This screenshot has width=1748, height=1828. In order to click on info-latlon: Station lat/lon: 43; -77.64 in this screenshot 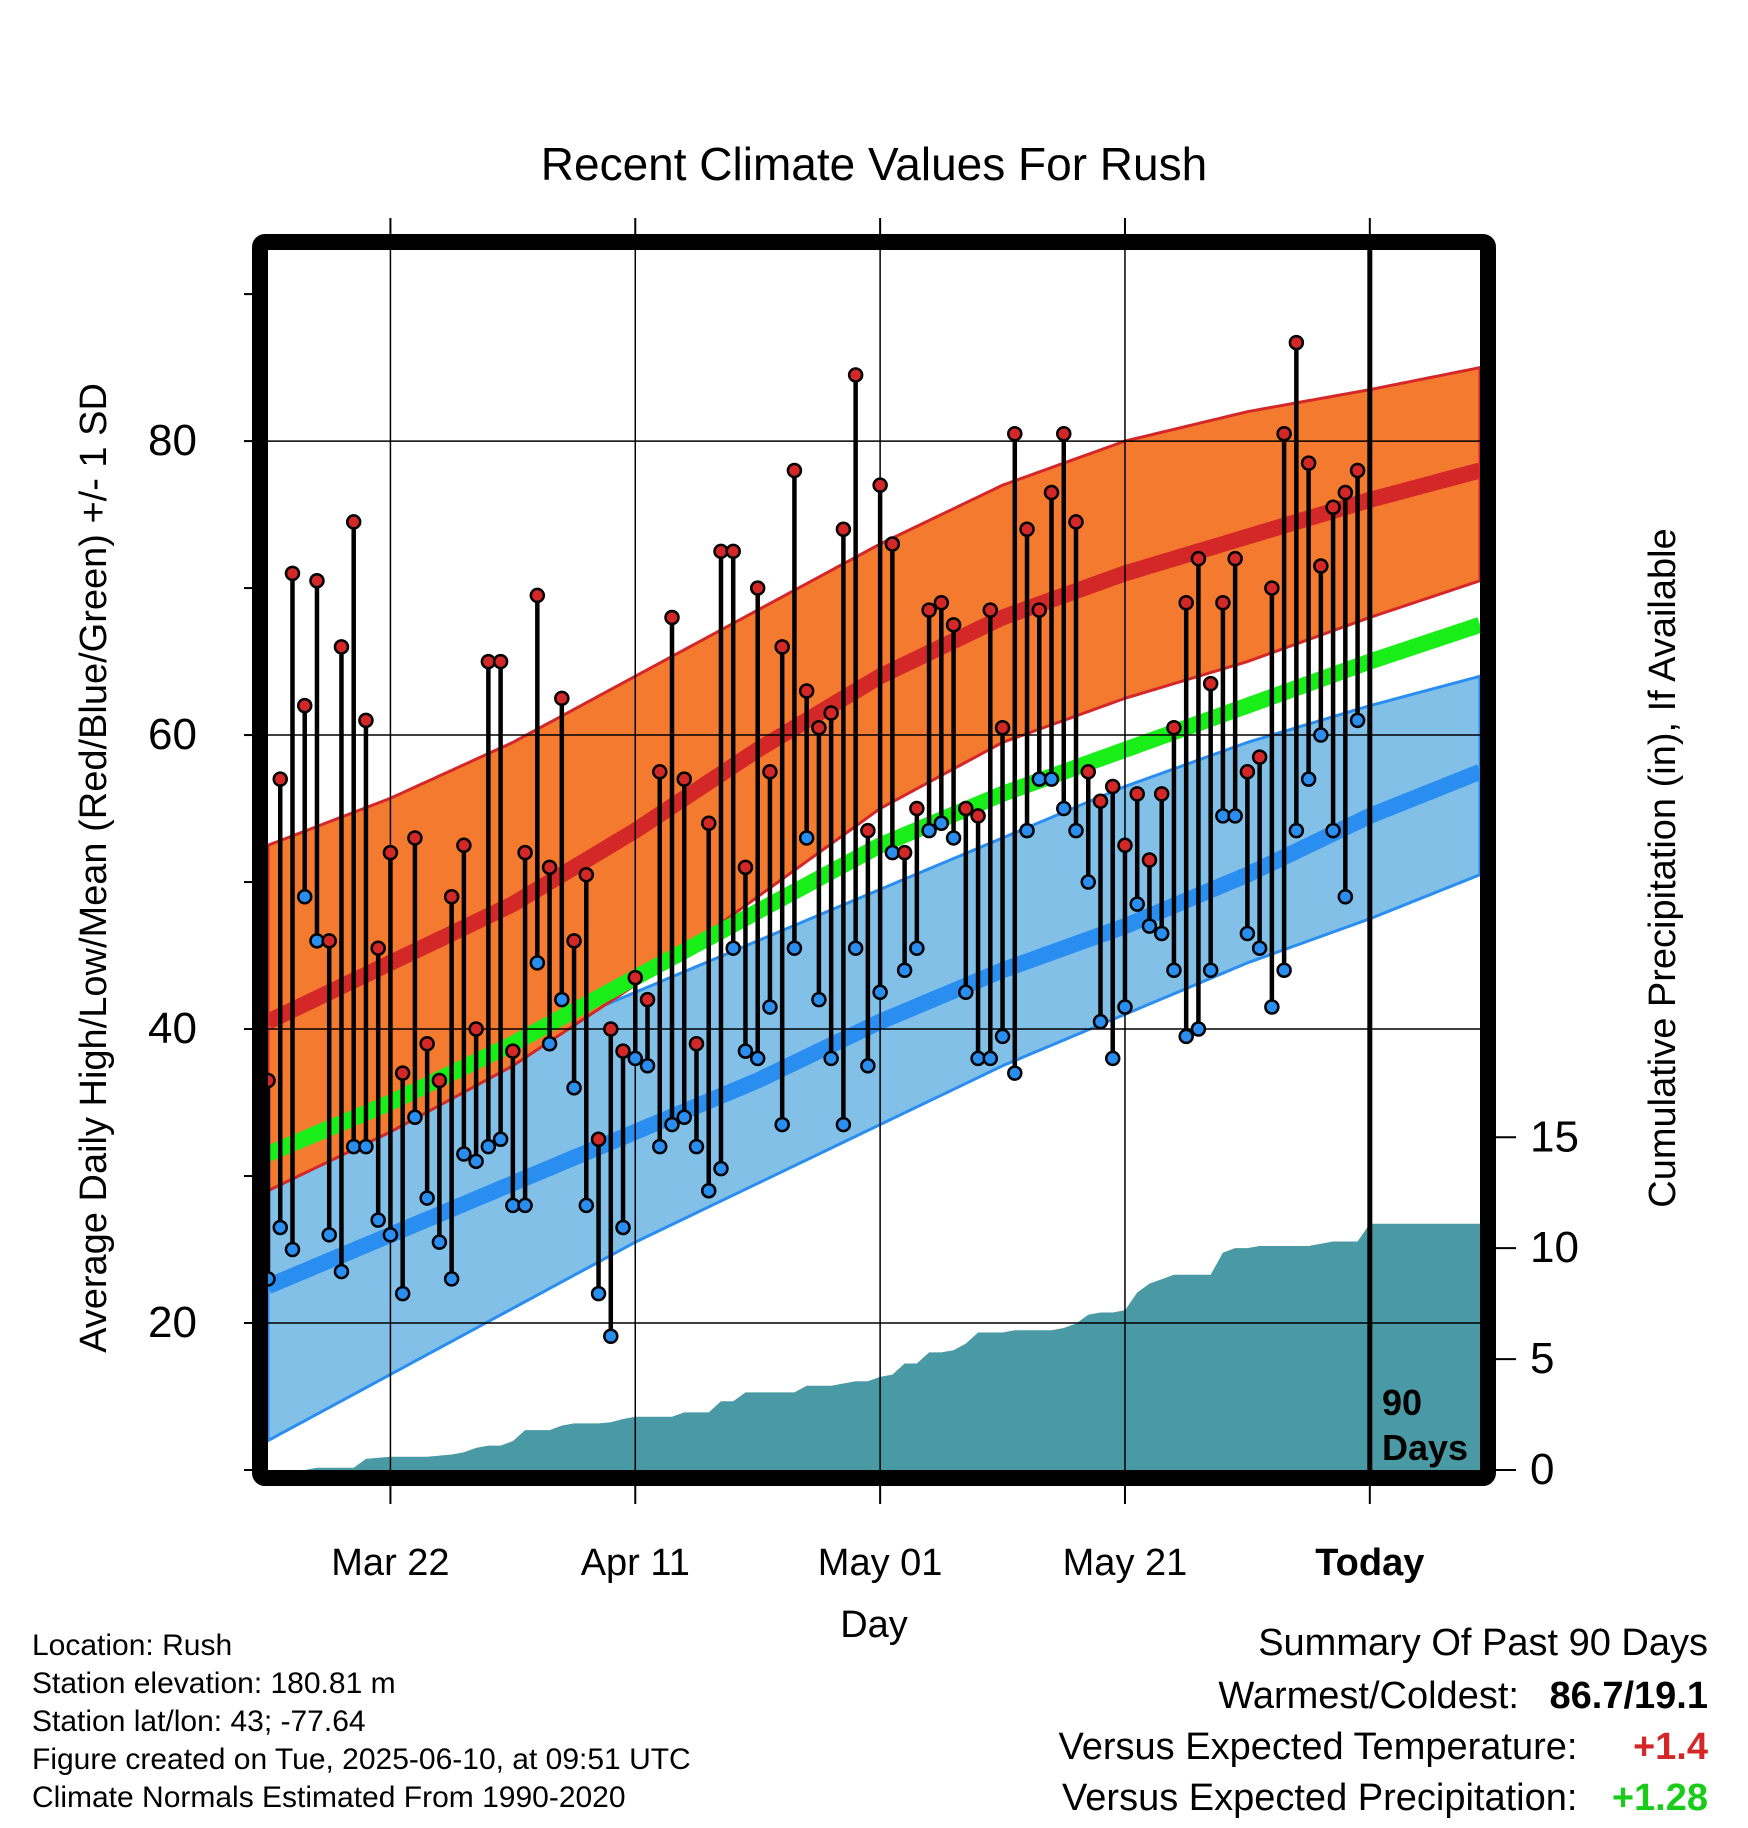, I will do `click(199, 1721)`.